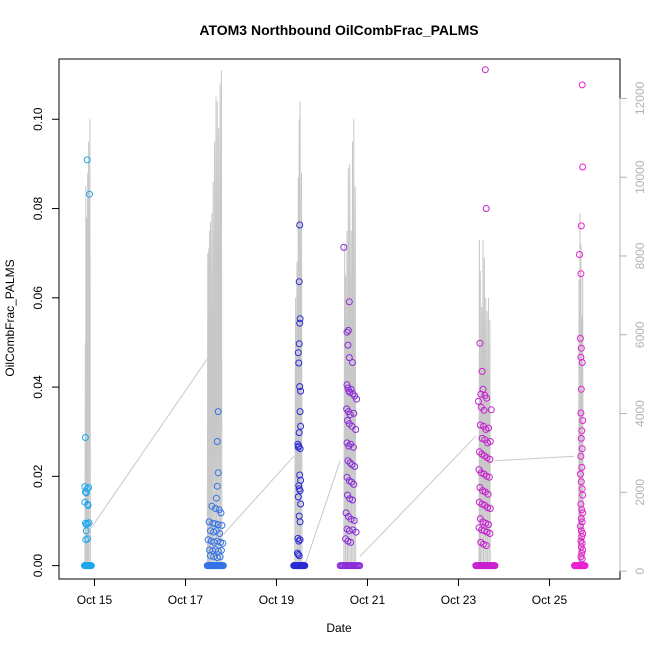  I want to click on y-tick-label: 0.10, so click(38, 119).